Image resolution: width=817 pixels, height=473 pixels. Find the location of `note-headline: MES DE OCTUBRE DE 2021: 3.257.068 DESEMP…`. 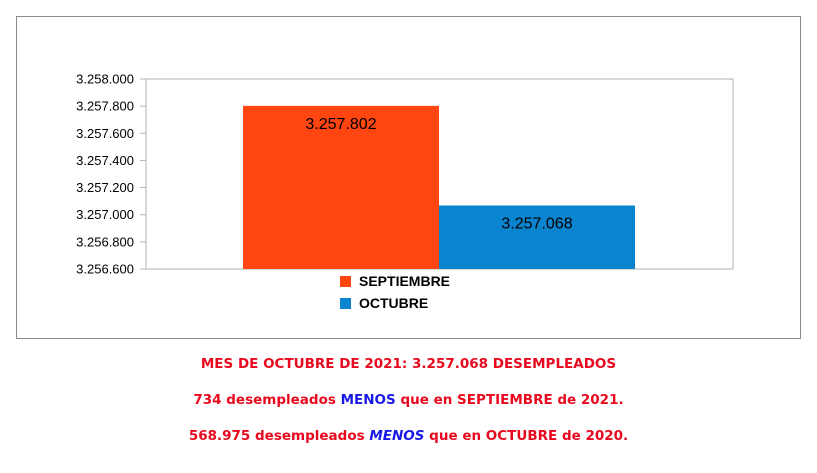

note-headline: MES DE OCTUBRE DE 2021: 3.257.068 DESEMP… is located at coordinates (408, 364).